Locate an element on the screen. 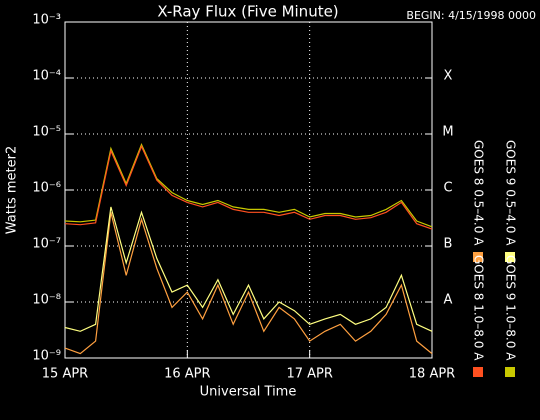 The image size is (540, 420). legend-label: GOES 9 1.0–8.0 A is located at coordinates (511, 308).